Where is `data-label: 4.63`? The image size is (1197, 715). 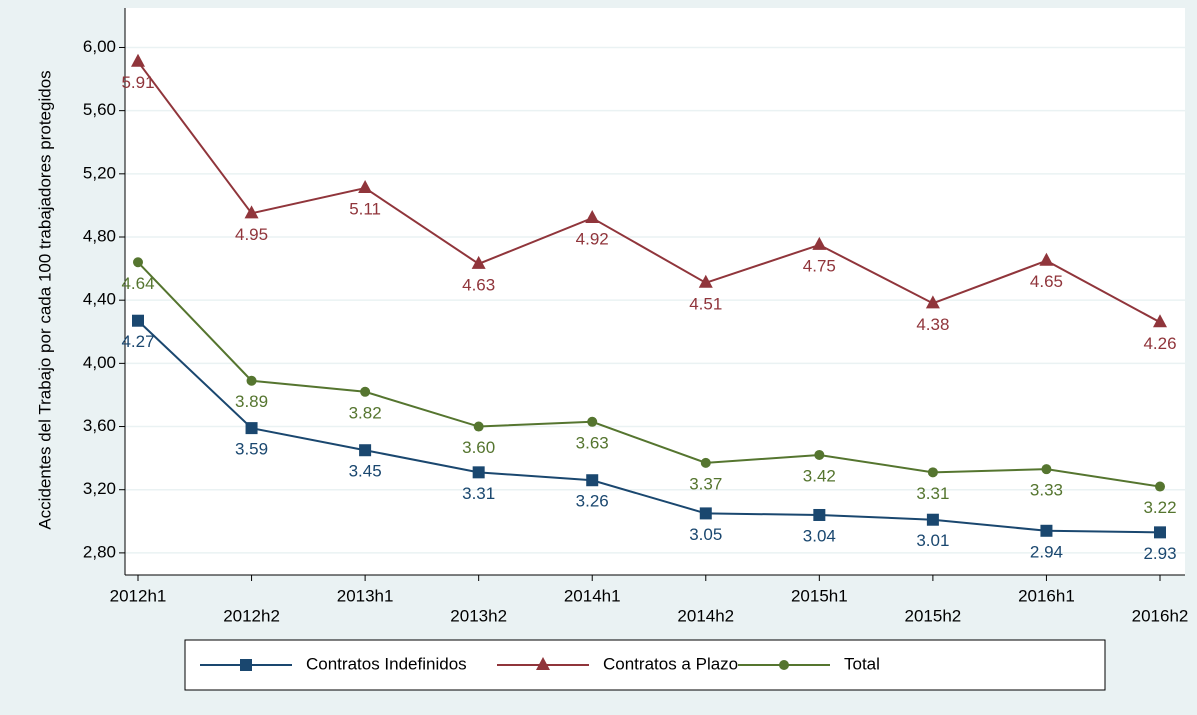 data-label: 4.63 is located at coordinates (478, 284).